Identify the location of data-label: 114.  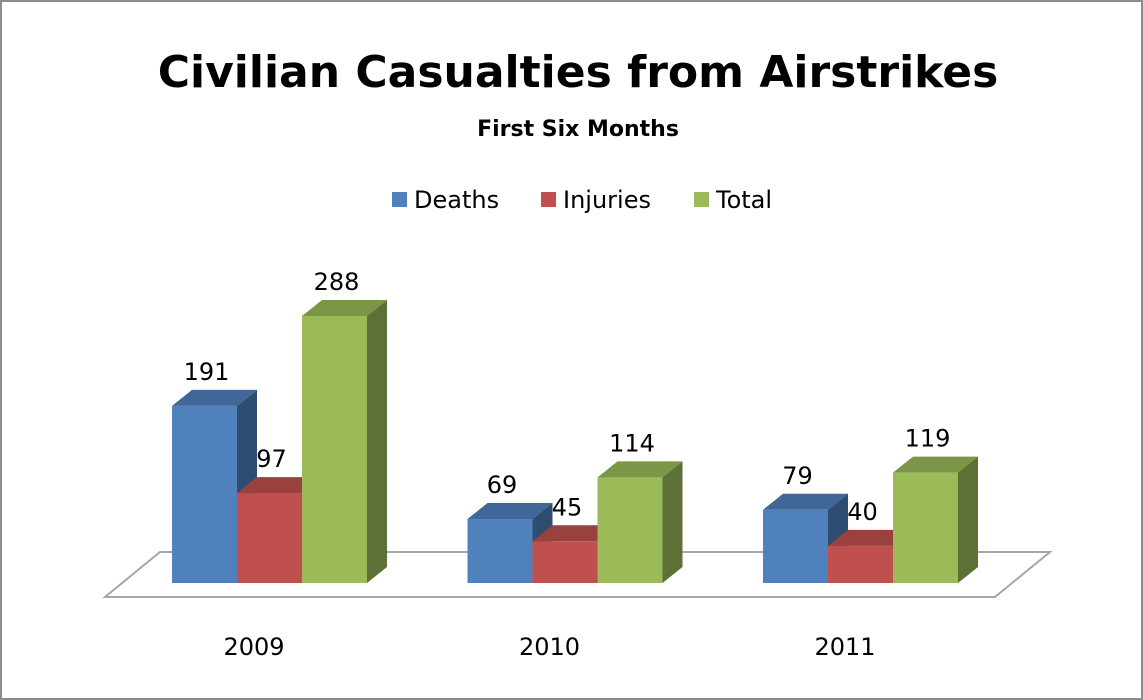
(632, 443).